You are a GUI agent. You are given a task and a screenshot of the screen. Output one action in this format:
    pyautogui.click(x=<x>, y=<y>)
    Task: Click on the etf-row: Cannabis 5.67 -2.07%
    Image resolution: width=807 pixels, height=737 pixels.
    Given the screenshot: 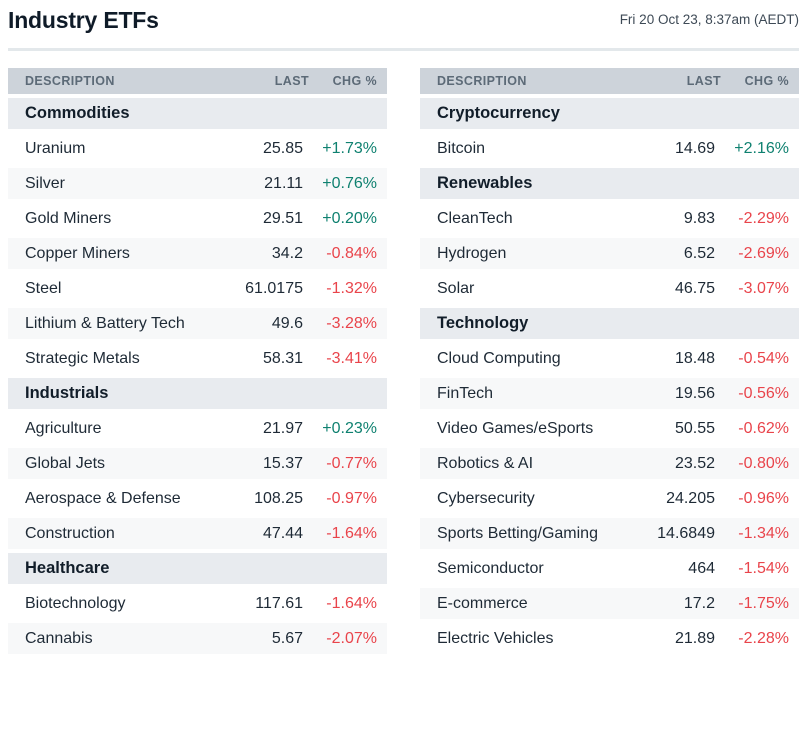 What is the action you would take?
    pyautogui.click(x=197, y=640)
    